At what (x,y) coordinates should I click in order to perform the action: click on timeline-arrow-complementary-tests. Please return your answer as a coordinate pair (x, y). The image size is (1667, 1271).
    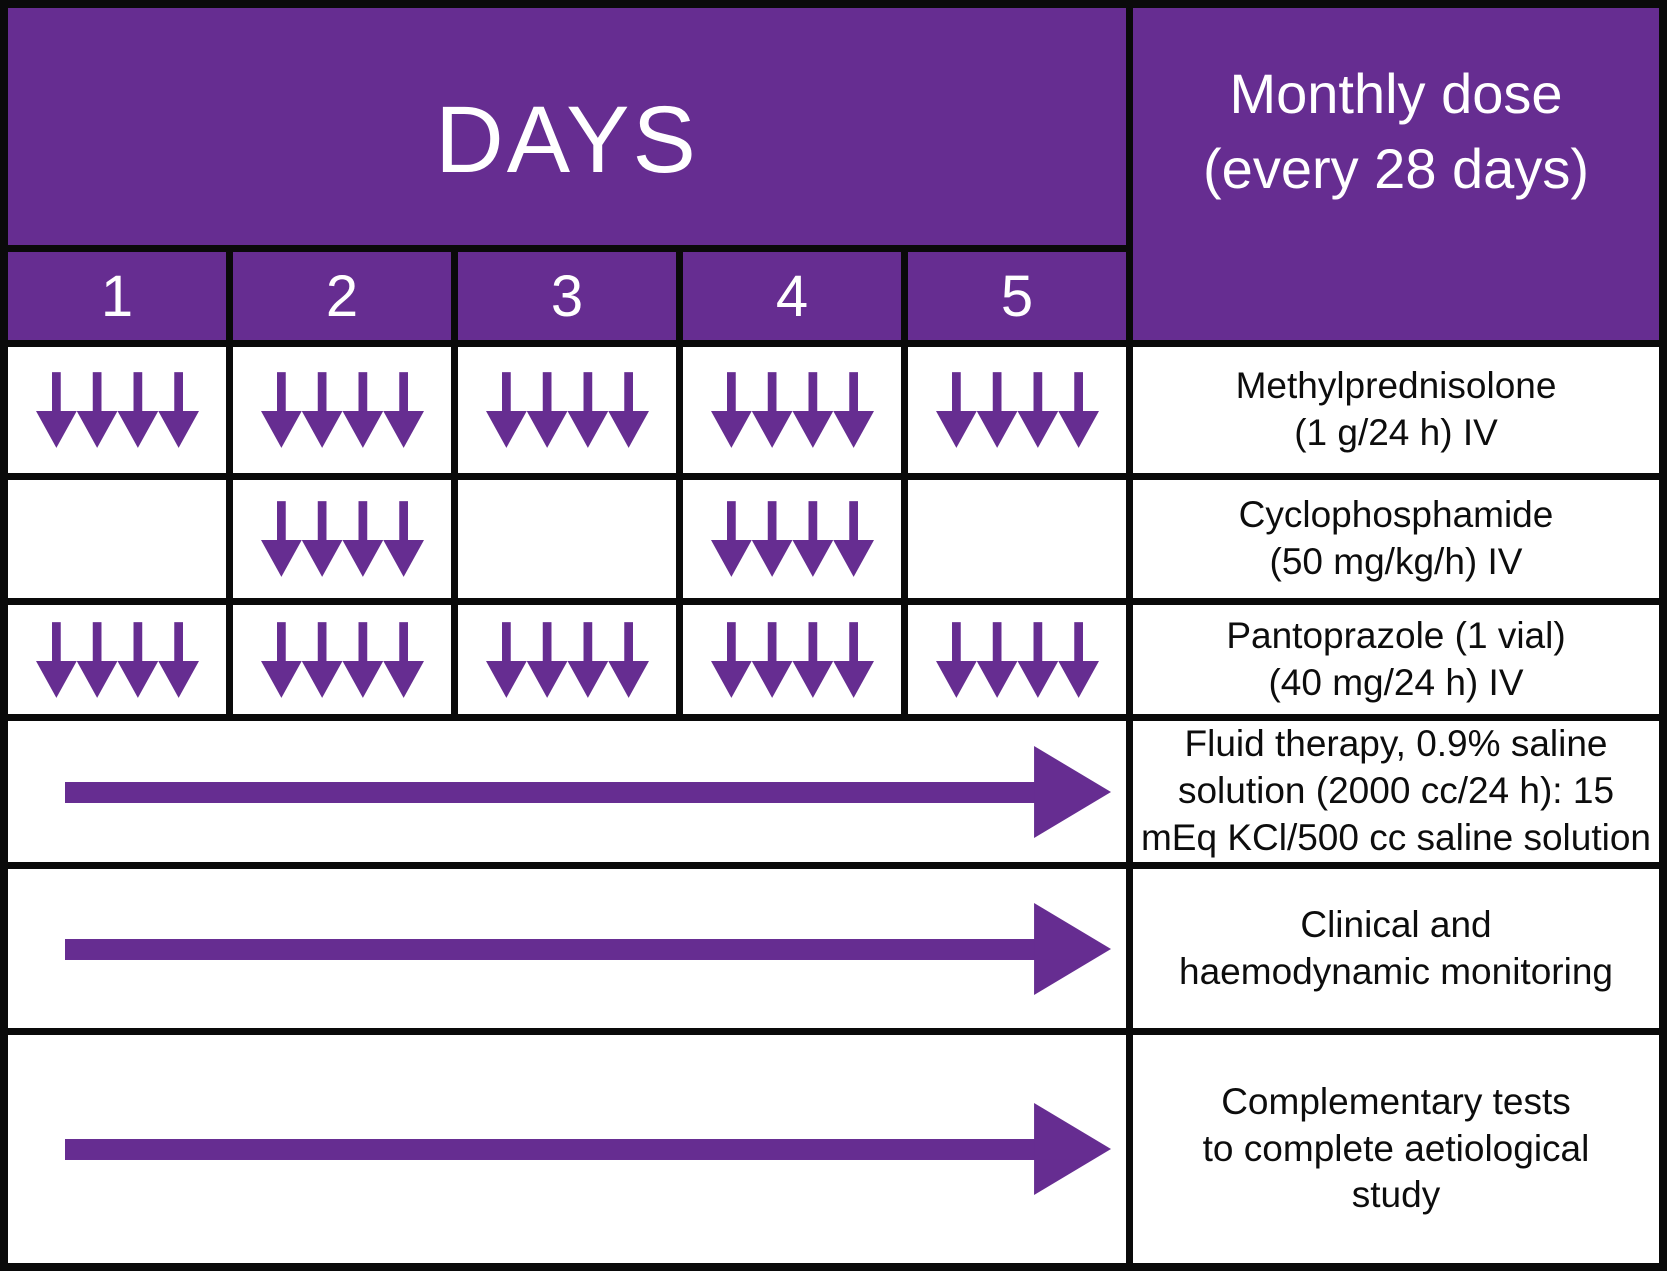
    Looking at the image, I should click on (567, 1149).